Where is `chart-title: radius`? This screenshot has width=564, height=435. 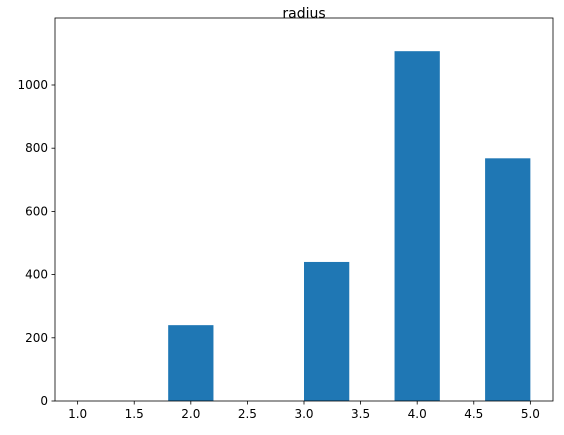
chart-title: radius is located at coordinates (303, 14).